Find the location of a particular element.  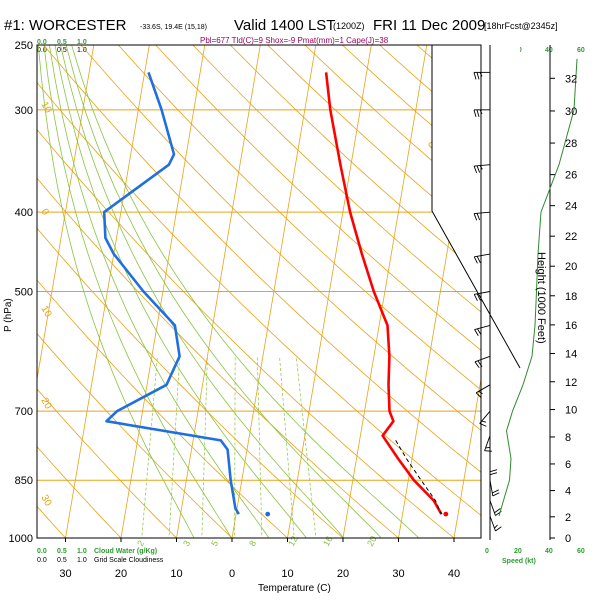

cloudwater-tick-2: 1.0 is located at coordinates (82, 42).